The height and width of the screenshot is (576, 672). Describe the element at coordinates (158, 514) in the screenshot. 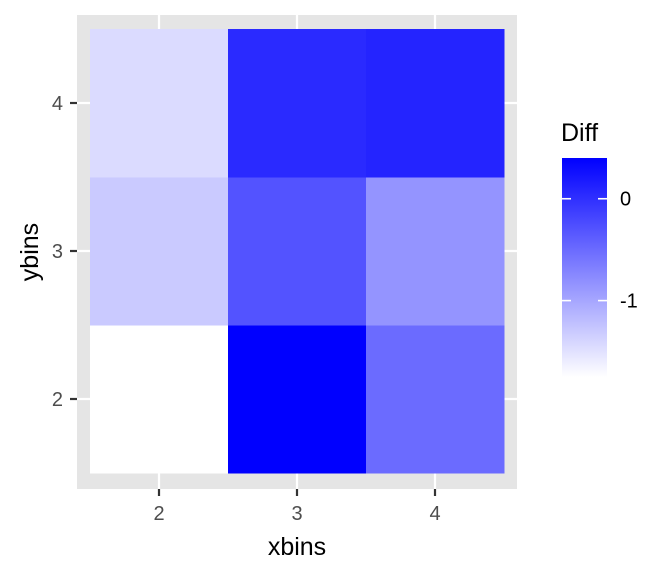

I see `x-tick-label: 2` at that location.